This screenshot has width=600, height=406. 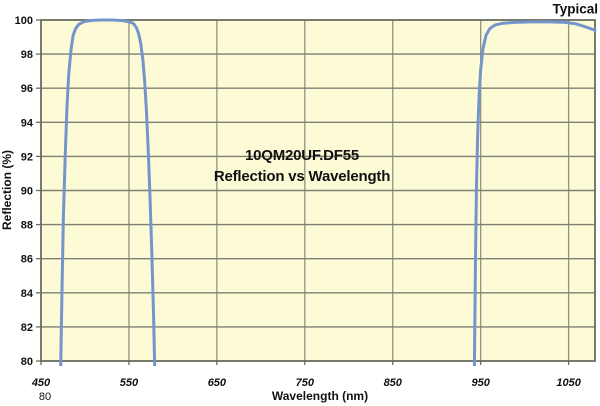 I want to click on x-tick-label: 1050, so click(x=568, y=383).